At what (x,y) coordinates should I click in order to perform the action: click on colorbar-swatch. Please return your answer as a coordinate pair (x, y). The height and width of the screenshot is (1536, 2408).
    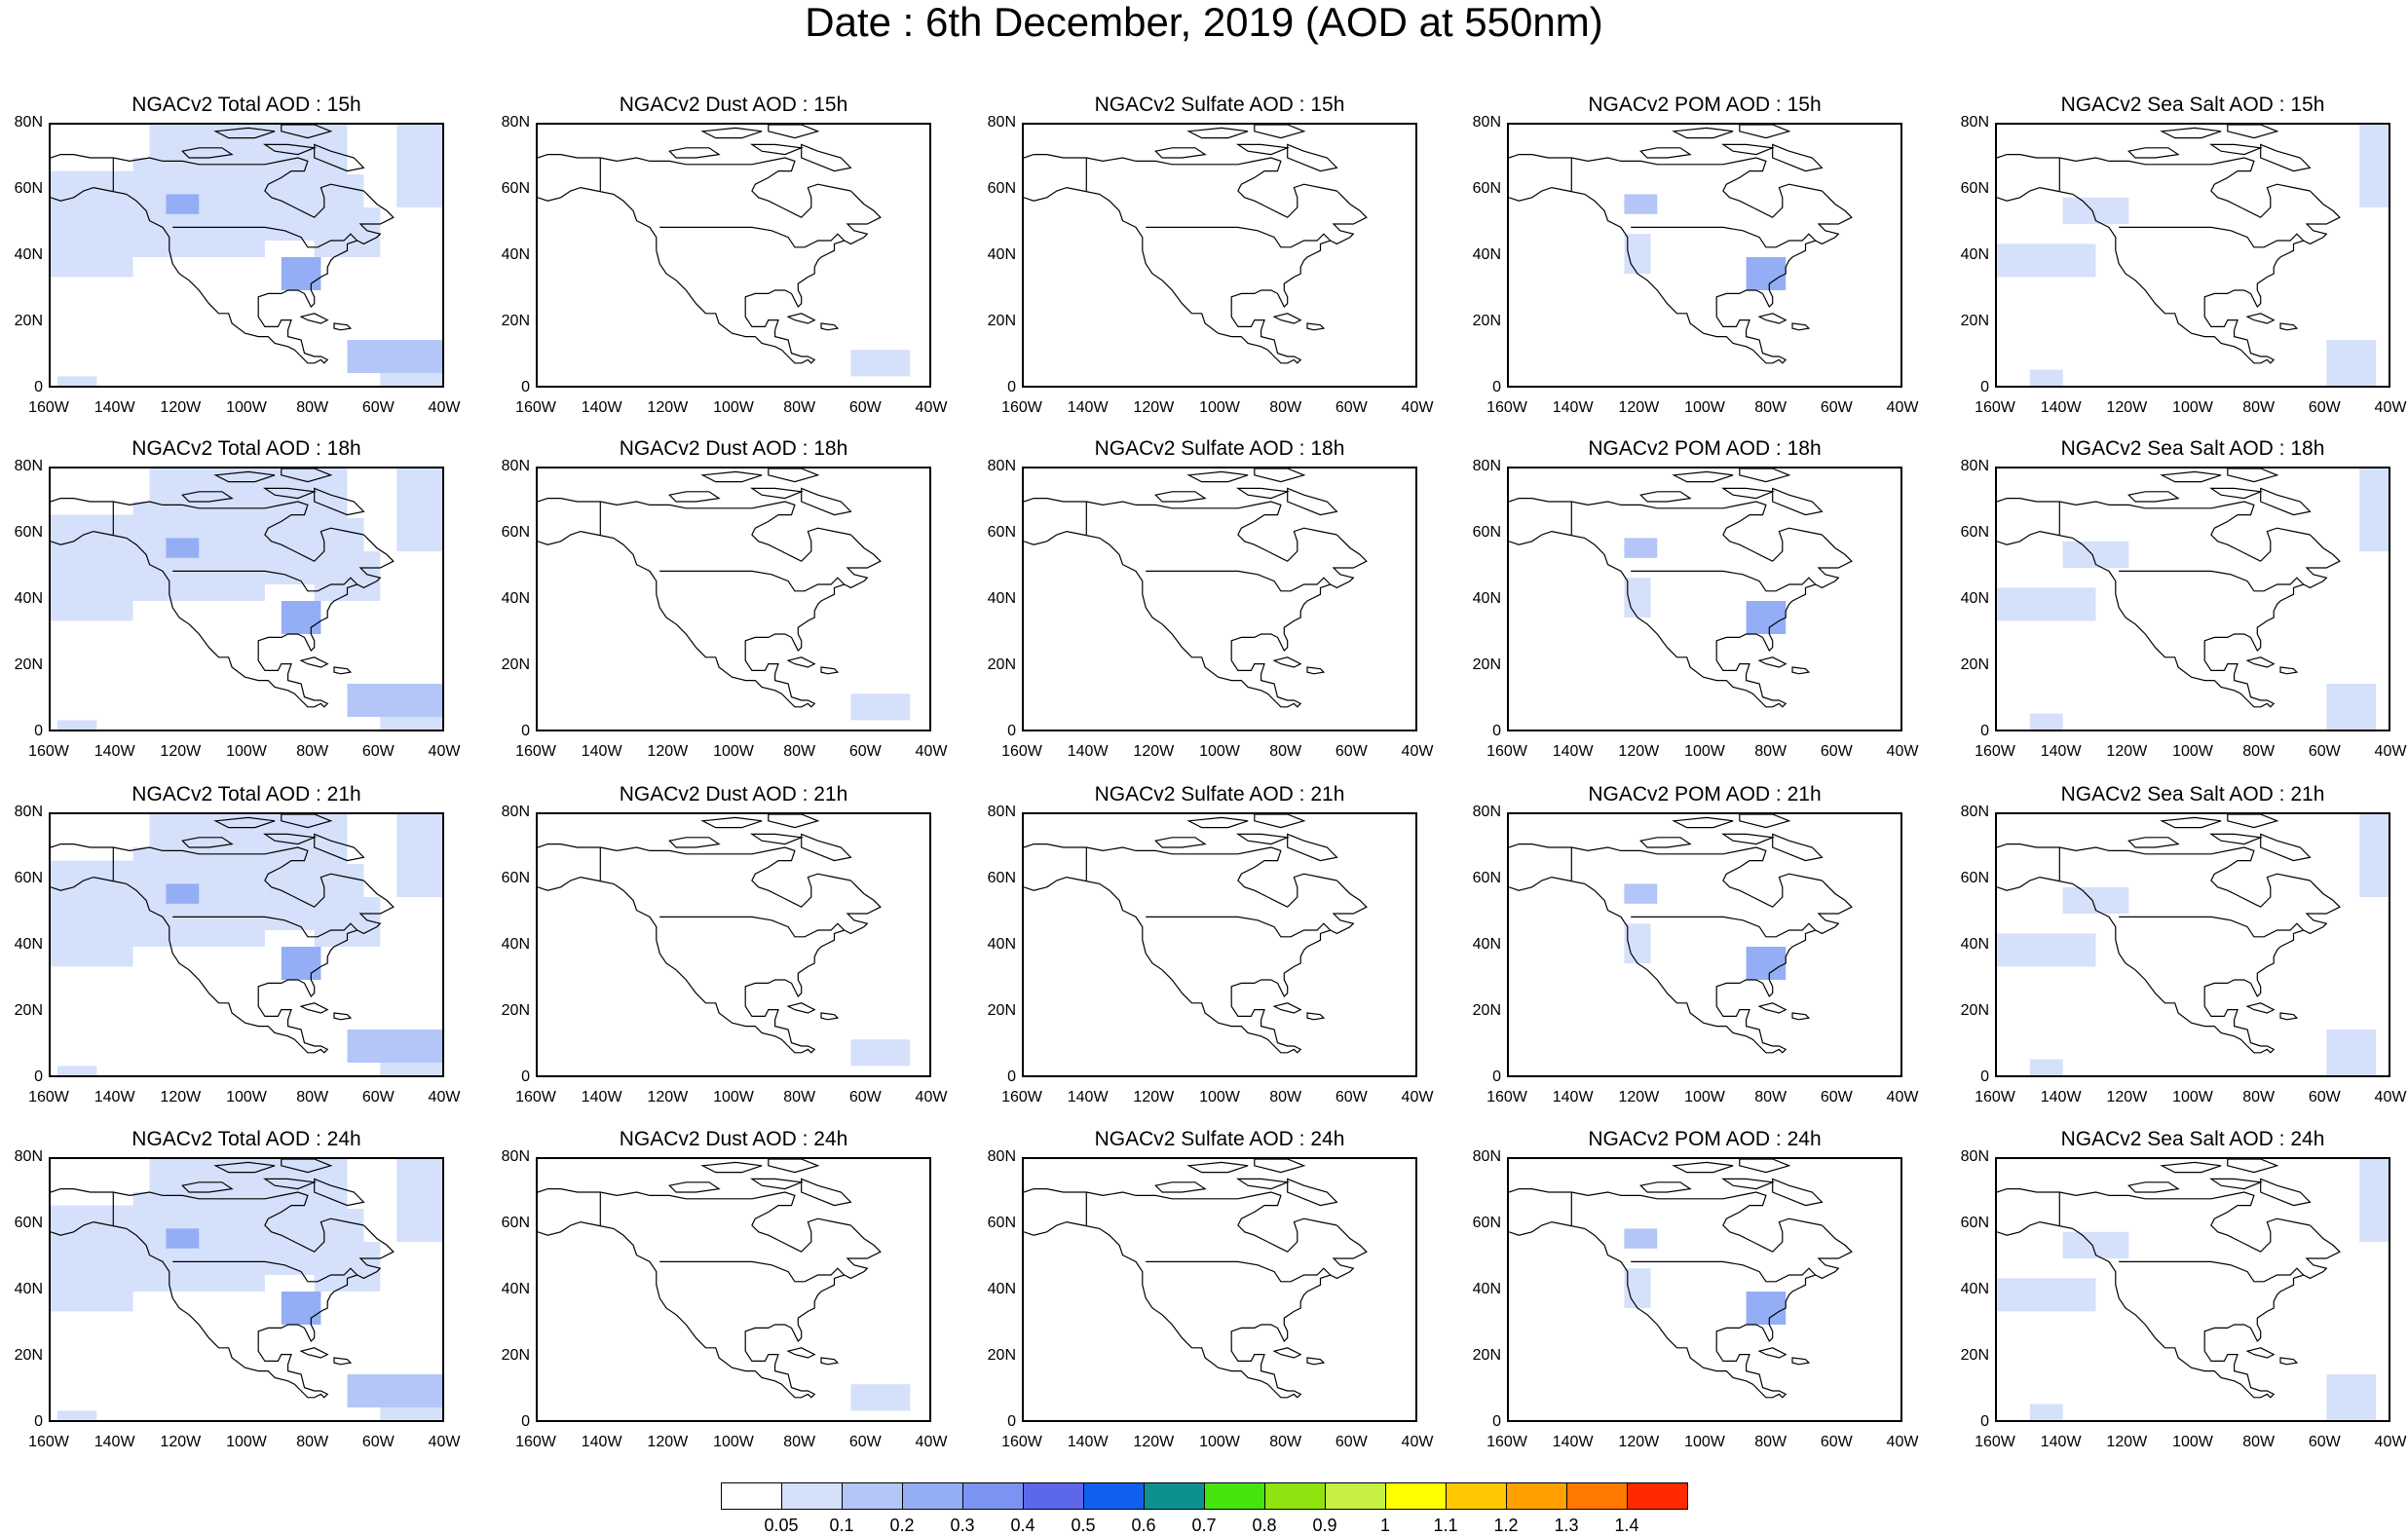
    Looking at the image, I should click on (1657, 1496).